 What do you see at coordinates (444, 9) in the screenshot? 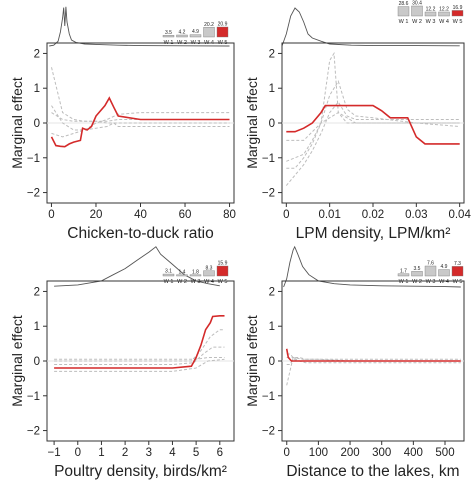
I see `weight-value: 12.2` at bounding box center [444, 9].